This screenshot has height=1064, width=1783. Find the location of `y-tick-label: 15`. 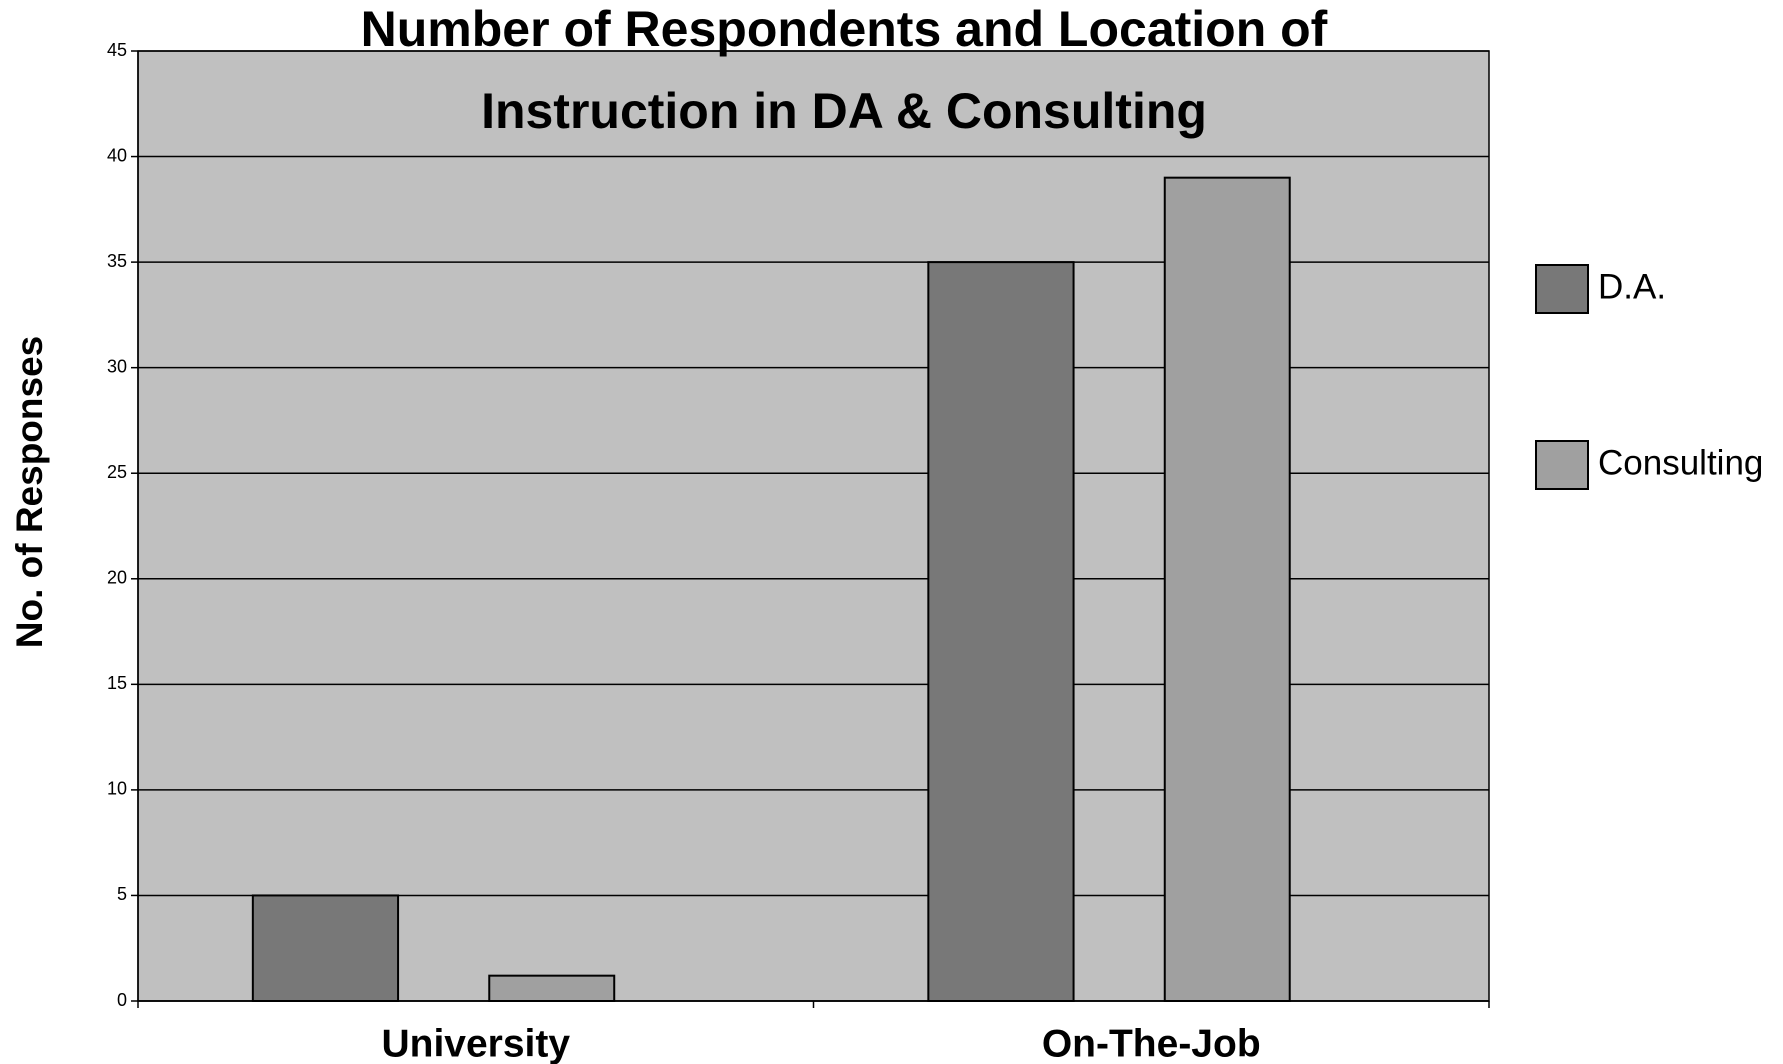

y-tick-label: 15 is located at coordinates (117, 683).